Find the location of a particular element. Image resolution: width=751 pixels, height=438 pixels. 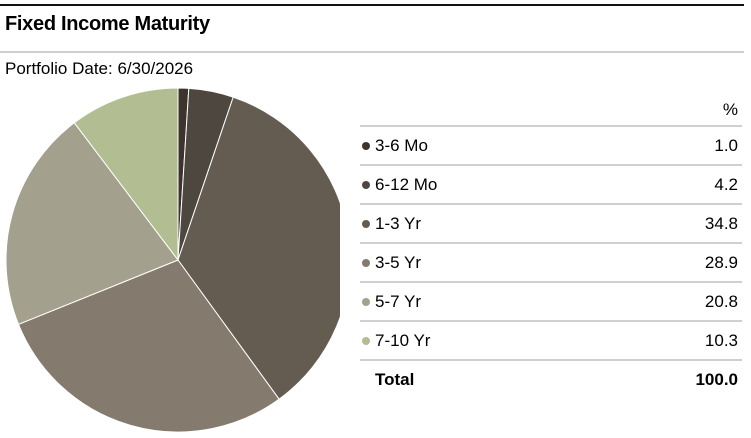

top-rule is located at coordinates (372, 5).